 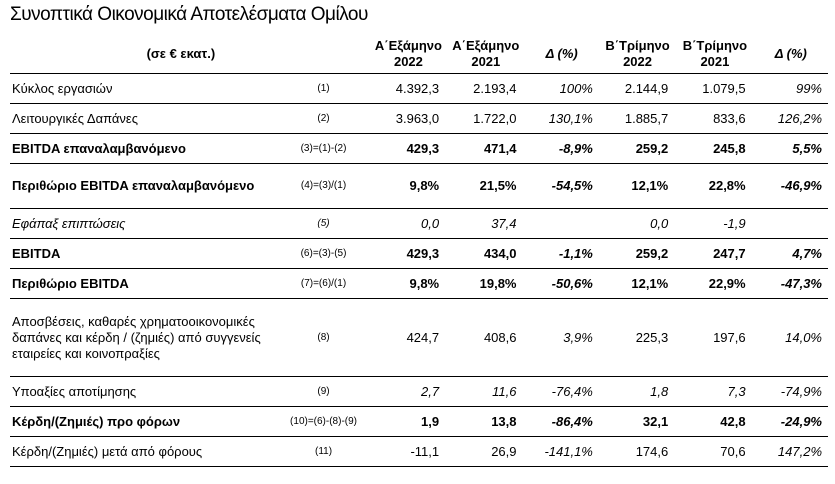 What do you see at coordinates (727, 185) in the screenshot?
I see `cell-q2-2021: 22,8%` at bounding box center [727, 185].